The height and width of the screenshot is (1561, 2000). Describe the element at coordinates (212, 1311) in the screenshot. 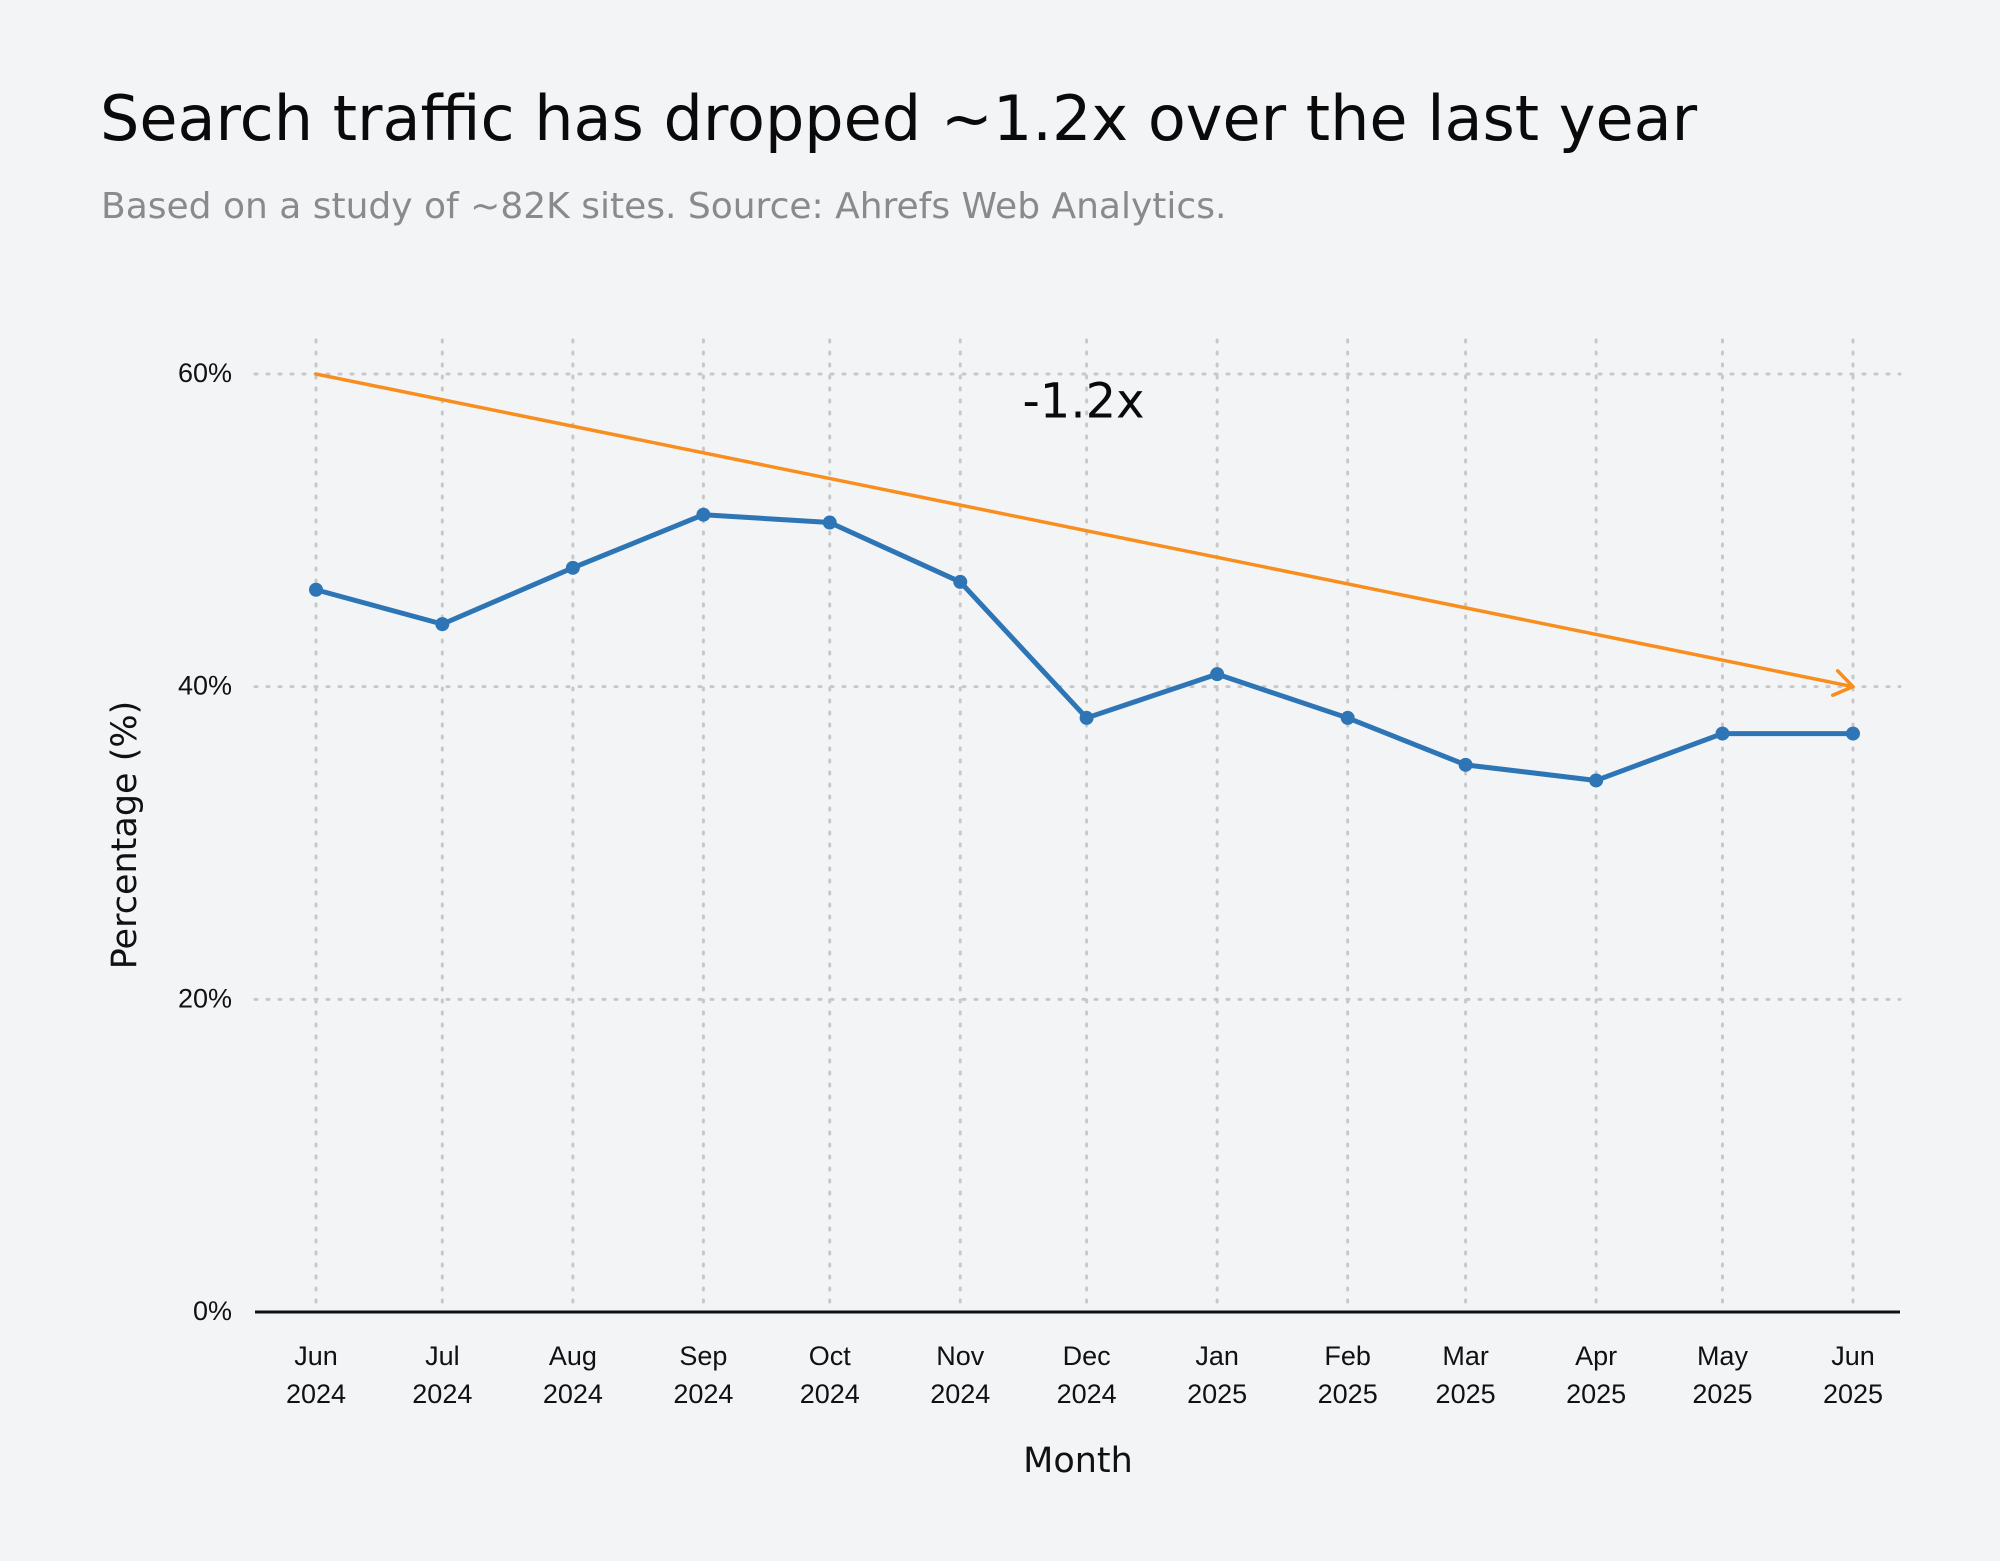

I see `y-tick-label: 0%` at that location.